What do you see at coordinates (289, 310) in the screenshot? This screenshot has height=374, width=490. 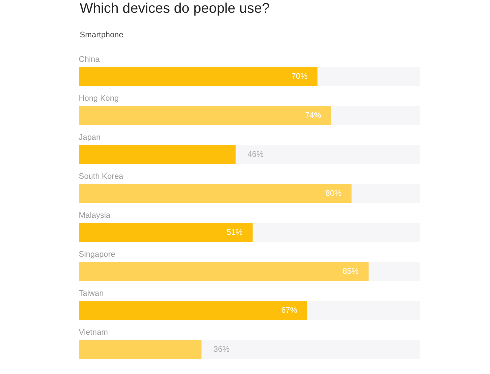 I see `data-label: 67%` at bounding box center [289, 310].